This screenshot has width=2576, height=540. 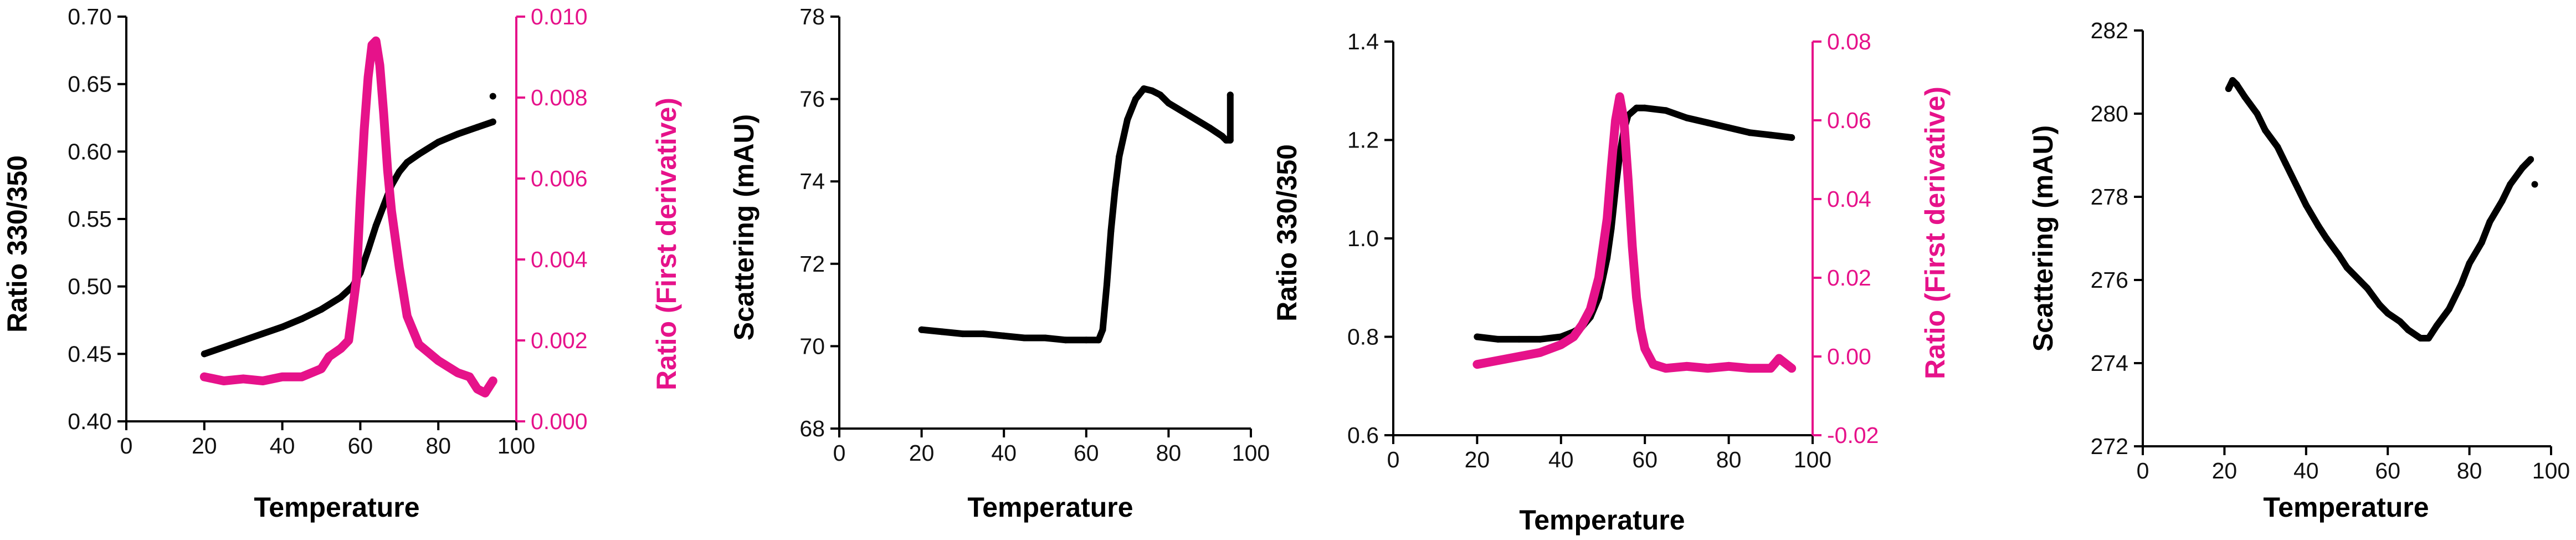 What do you see at coordinates (1645, 459) in the screenshot?
I see `chart-3-xtick-label: 60` at bounding box center [1645, 459].